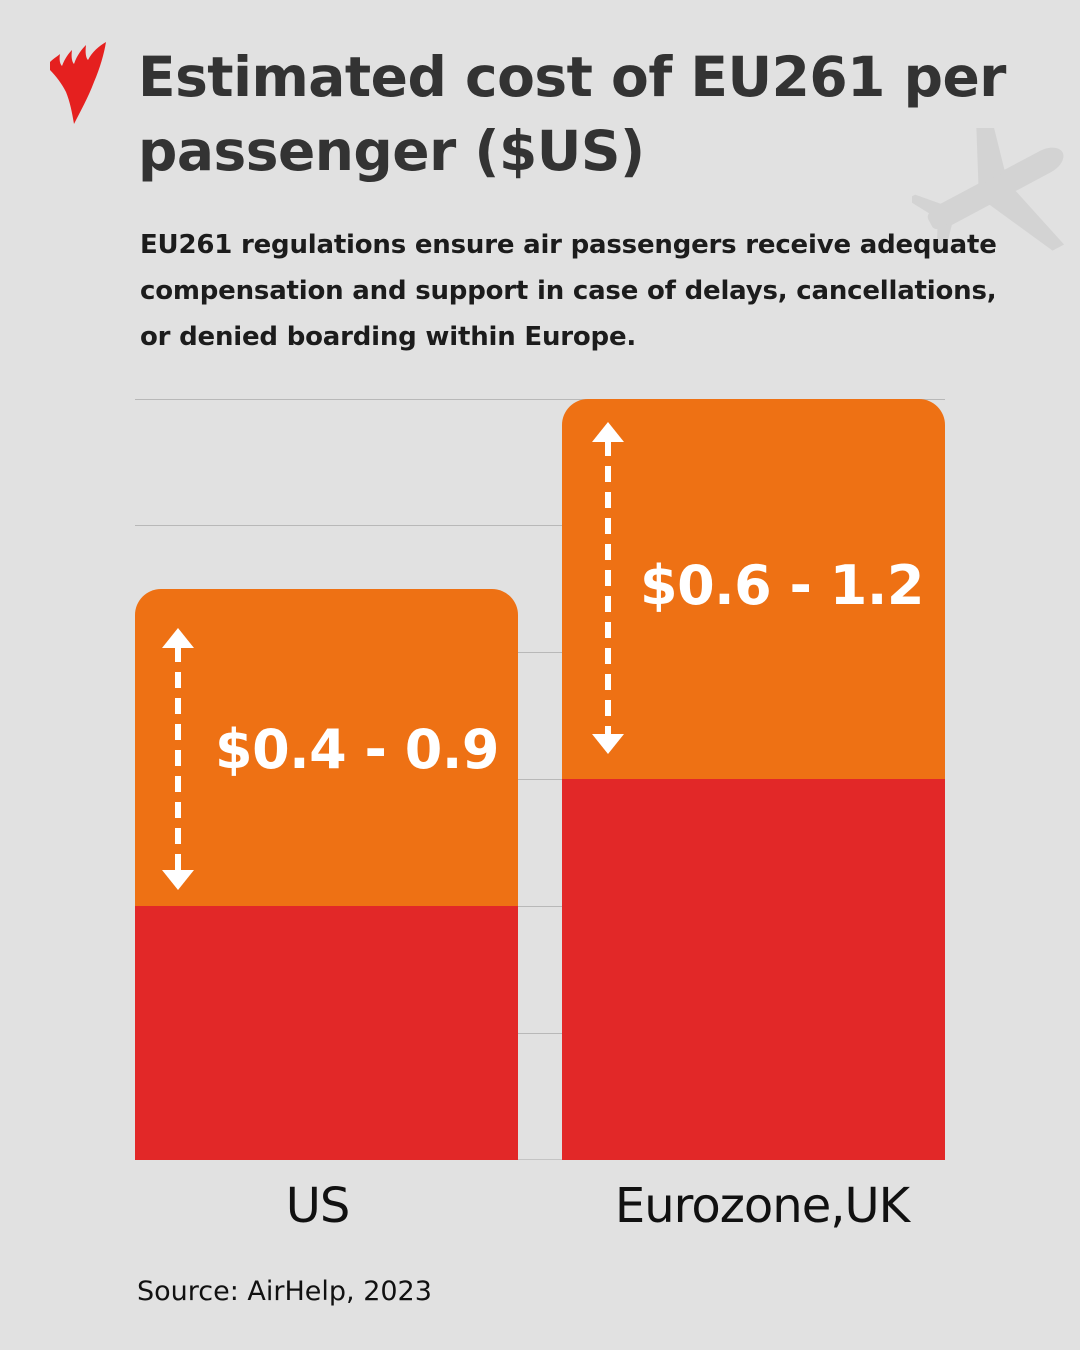  I want to click on bar-us-label: $0.4 - 0.9, so click(357, 749).